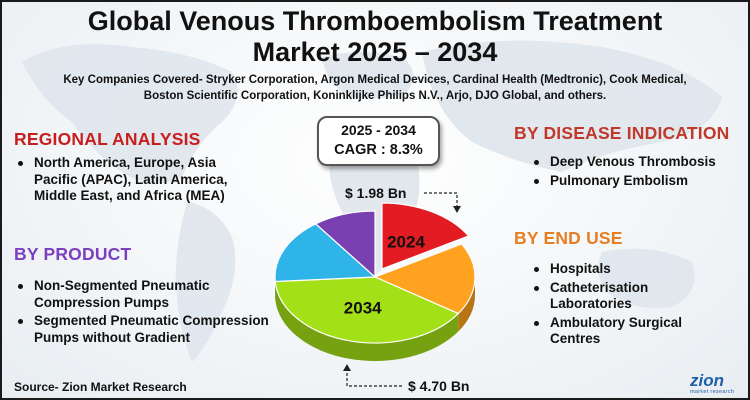 The height and width of the screenshot is (400, 750). Describe the element at coordinates (375, 21) in the screenshot. I see `title-line-1: Global Venous Thromboembolism Treatment` at that location.